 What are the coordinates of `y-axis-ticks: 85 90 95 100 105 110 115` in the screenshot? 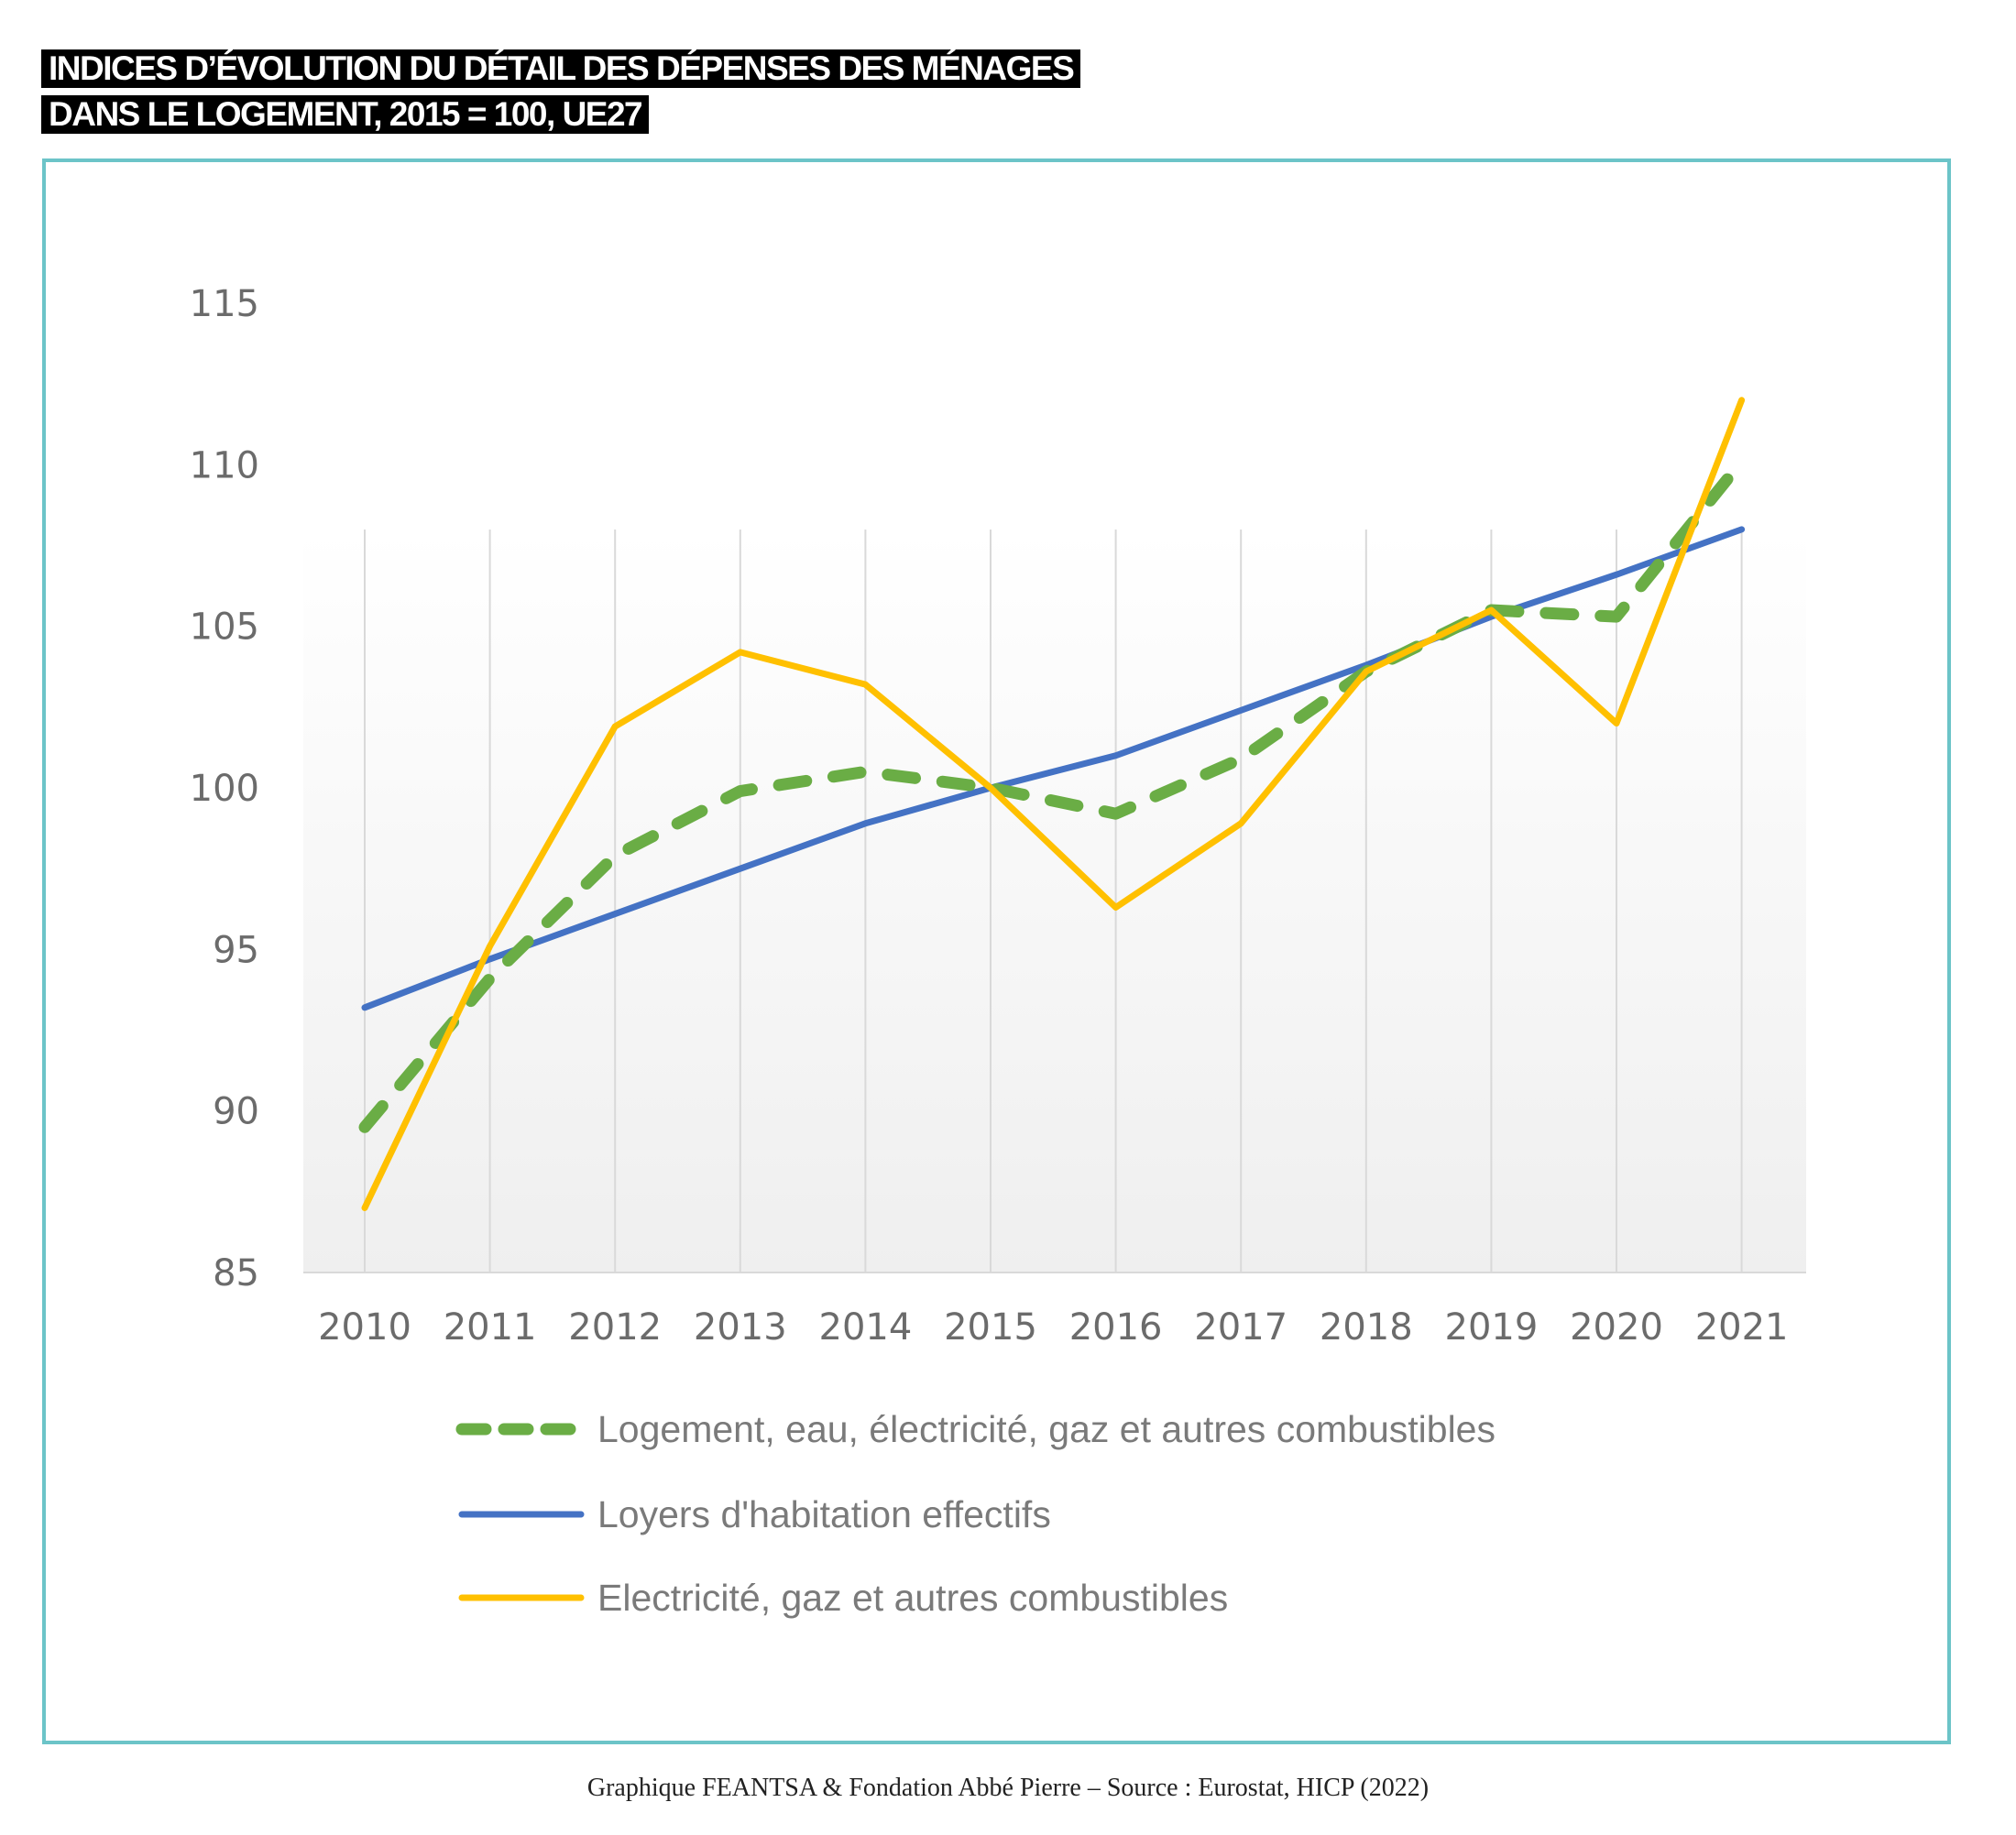 It's located at (224, 788).